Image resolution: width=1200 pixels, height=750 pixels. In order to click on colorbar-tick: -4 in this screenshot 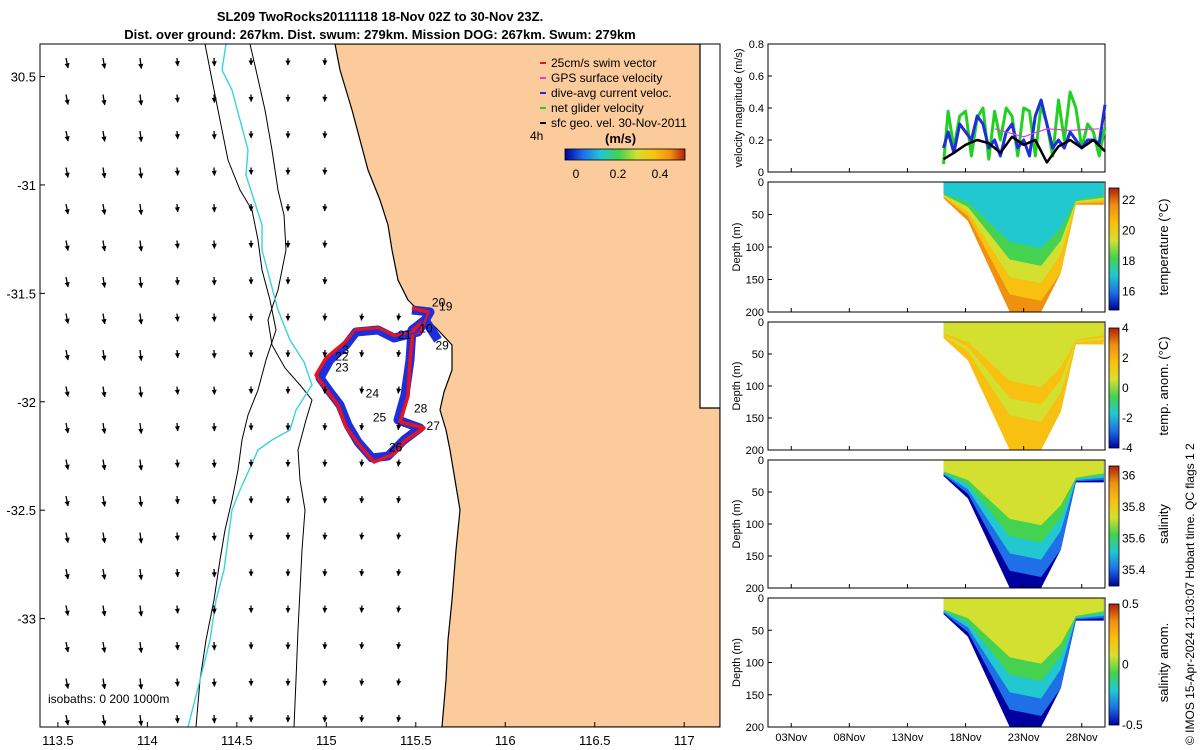, I will do `click(1127, 448)`.